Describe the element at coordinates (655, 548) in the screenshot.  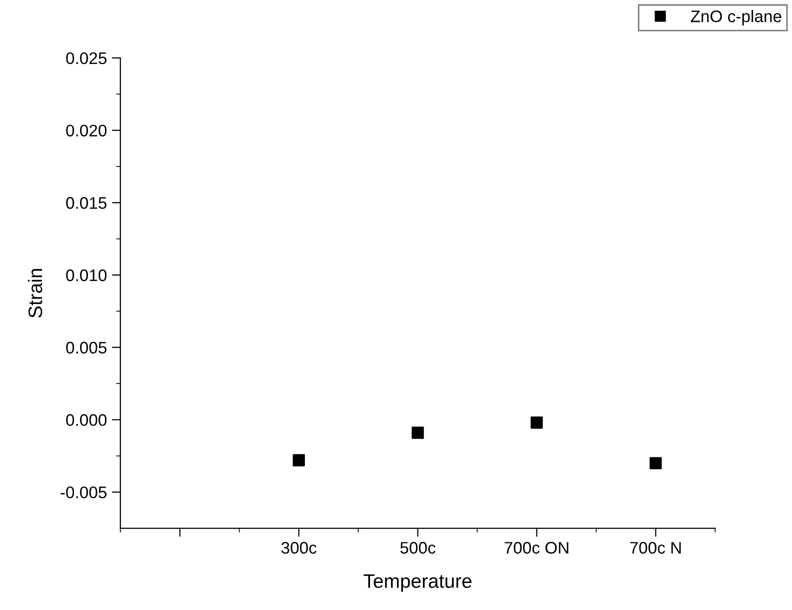
I see `x-tick-label: 700c N` at that location.